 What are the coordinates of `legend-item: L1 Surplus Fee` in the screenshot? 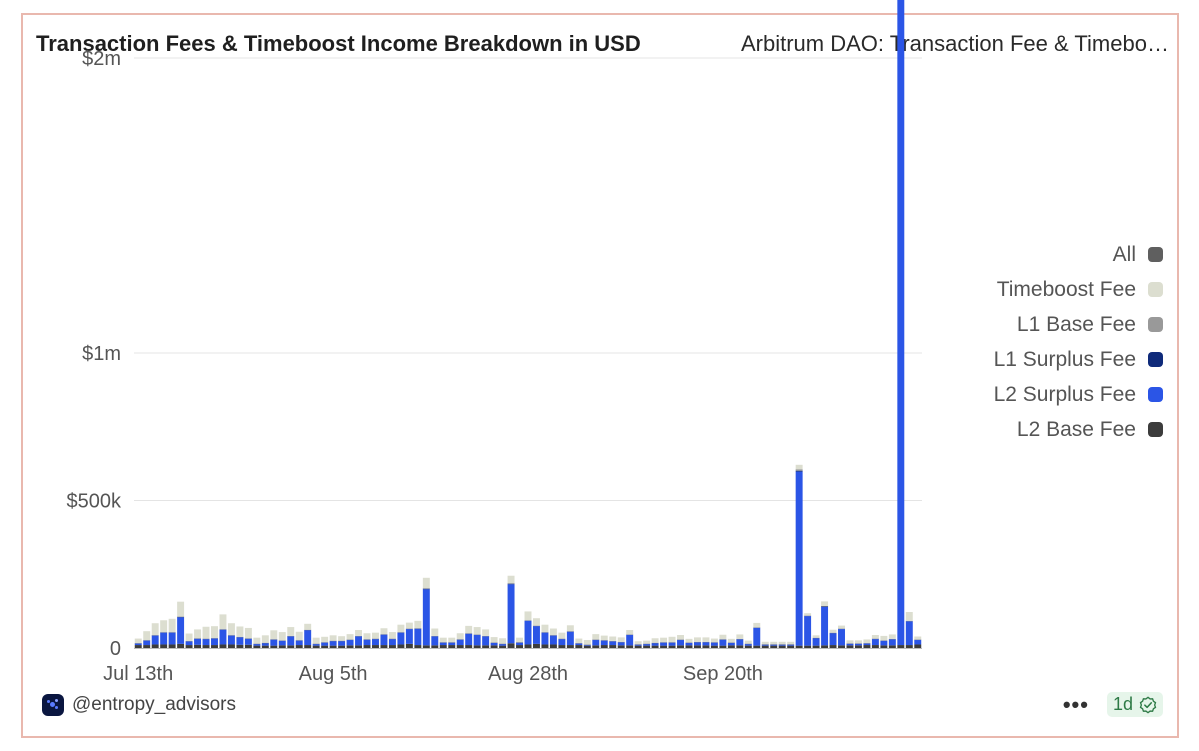 It's located at (1033, 359).